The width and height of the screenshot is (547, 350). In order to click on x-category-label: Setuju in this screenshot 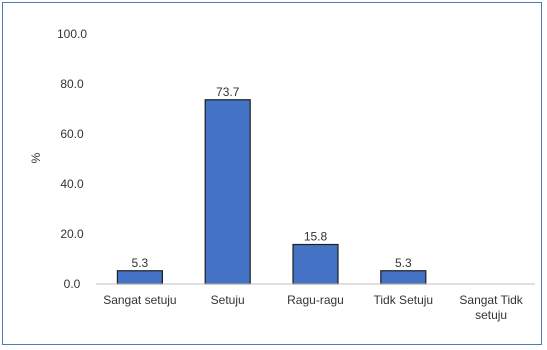, I will do `click(228, 300)`.